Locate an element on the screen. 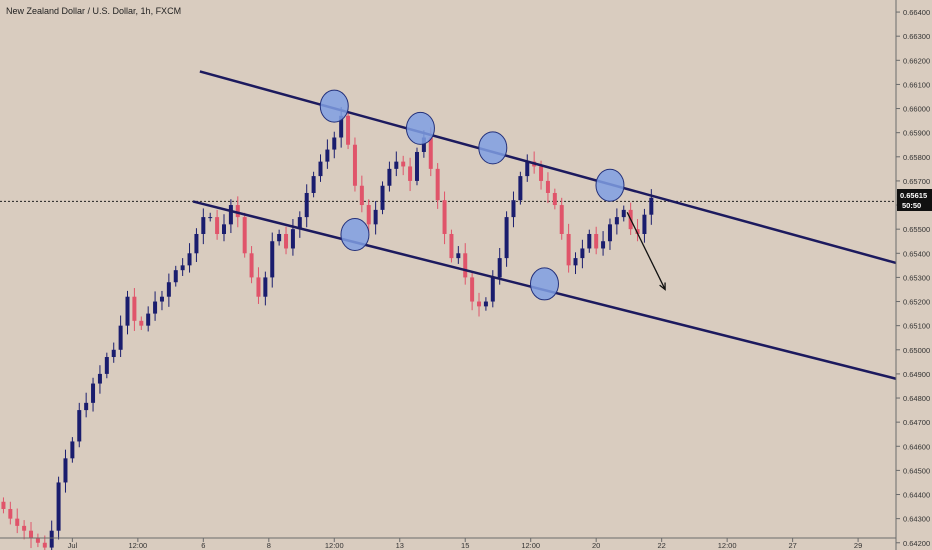 Image resolution: width=932 pixels, height=550 pixels. time-axis: Jul 12:00 6 8 12:00 13 15 12:00 20 22 12:00 27 29 is located at coordinates (448, 543).